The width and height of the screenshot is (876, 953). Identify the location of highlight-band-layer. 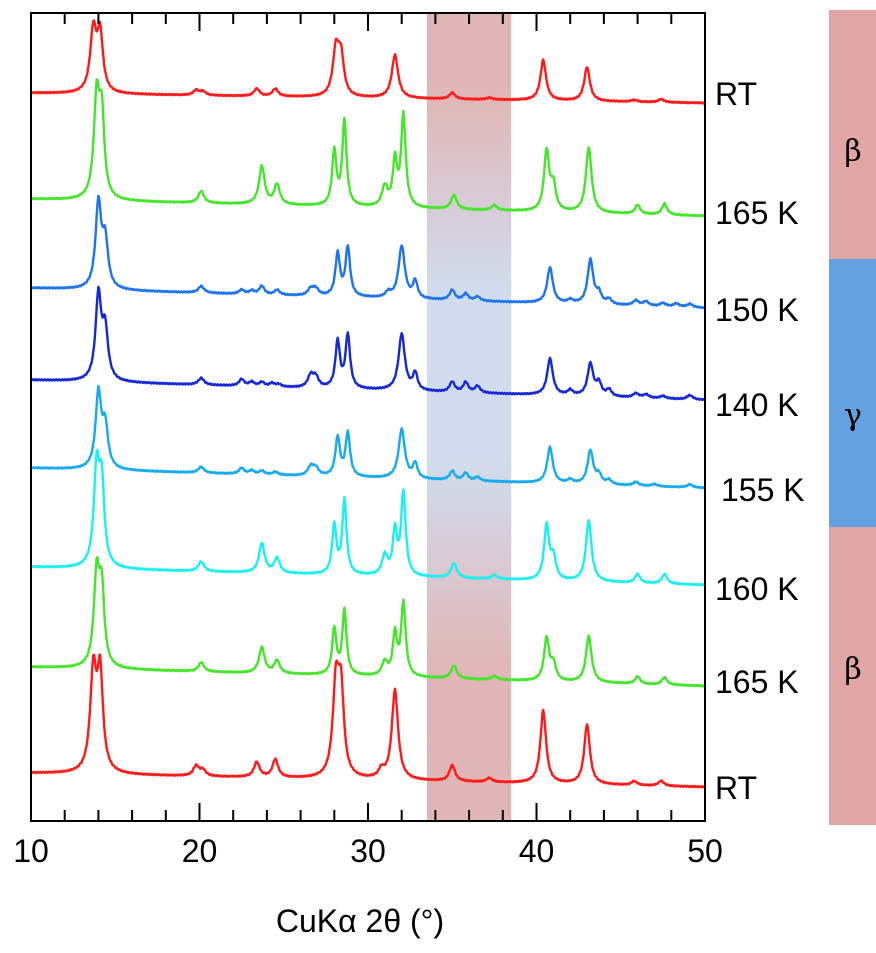
(469, 417).